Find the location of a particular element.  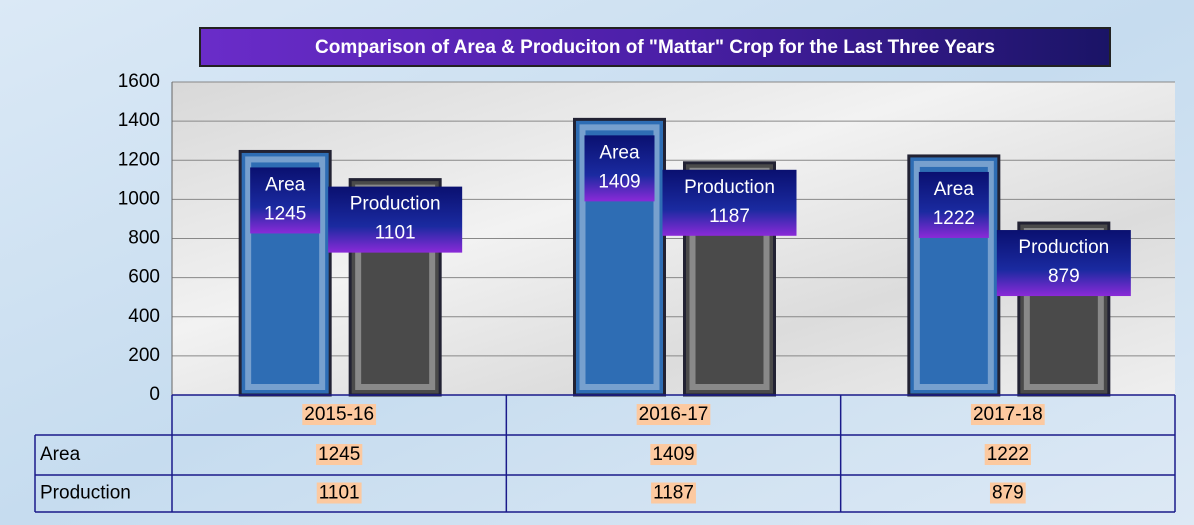

table-cell: 2017-18 is located at coordinates (1008, 414).